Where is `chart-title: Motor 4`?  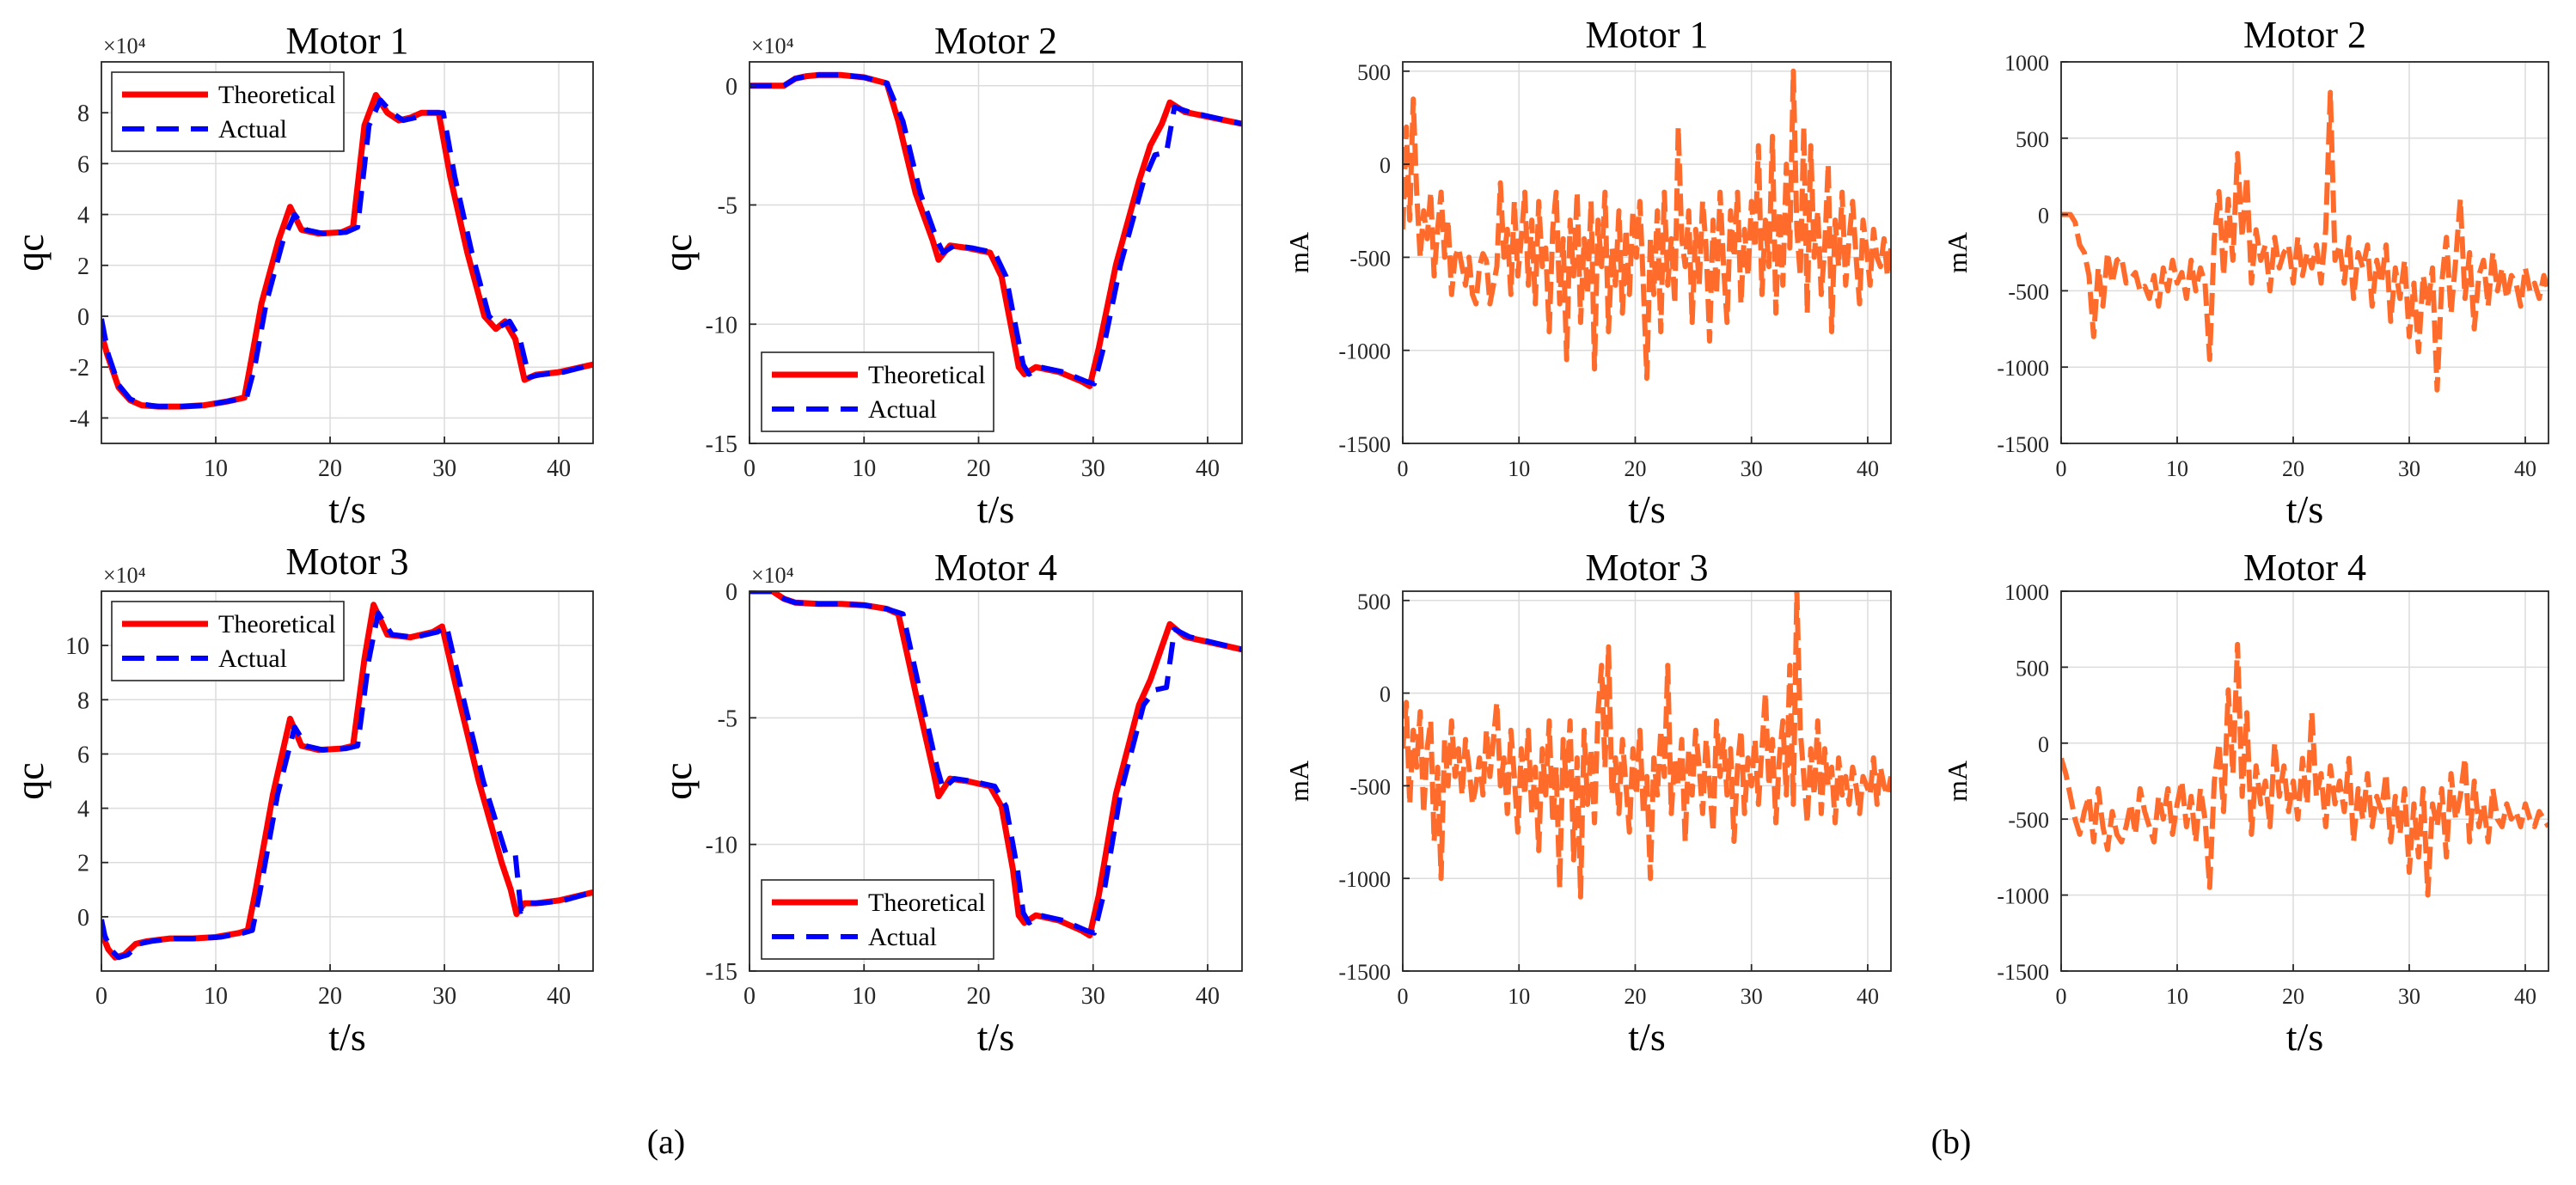
chart-title: Motor 4 is located at coordinates (2304, 568).